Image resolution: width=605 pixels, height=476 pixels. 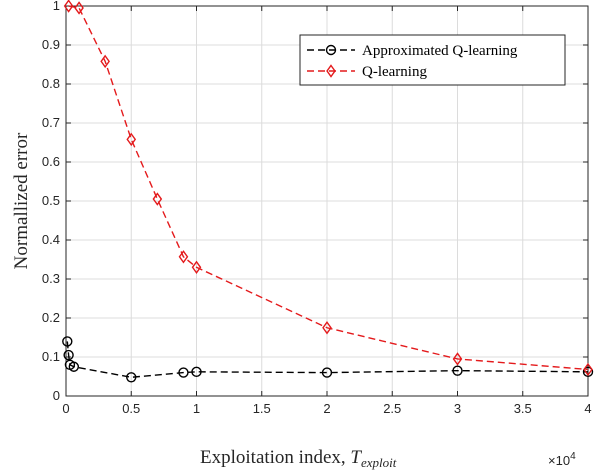 I want to click on x-tick-label: 4, so click(x=587, y=408).